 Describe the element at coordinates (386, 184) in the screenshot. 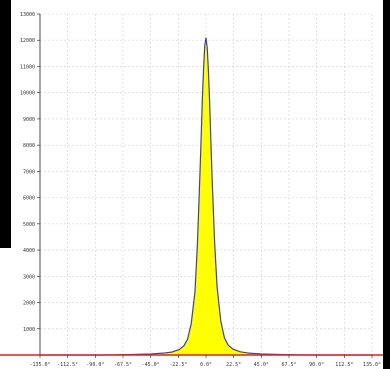

I see `right-frame-bar` at that location.